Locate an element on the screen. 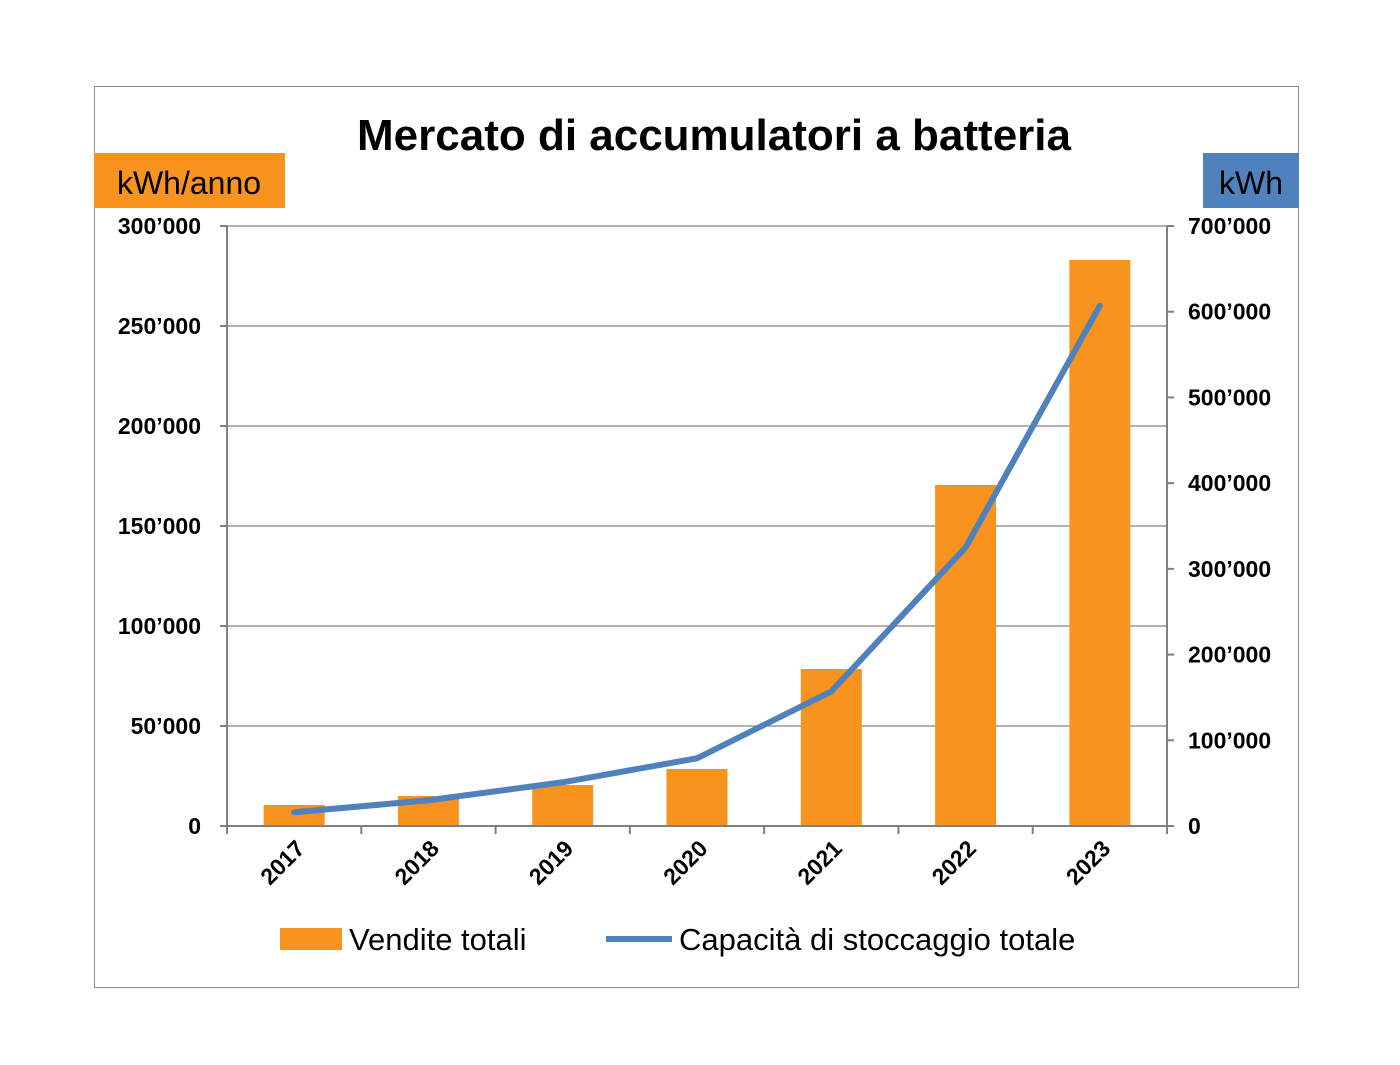  x-tick-label-2021: 2021 is located at coordinates (819, 862).